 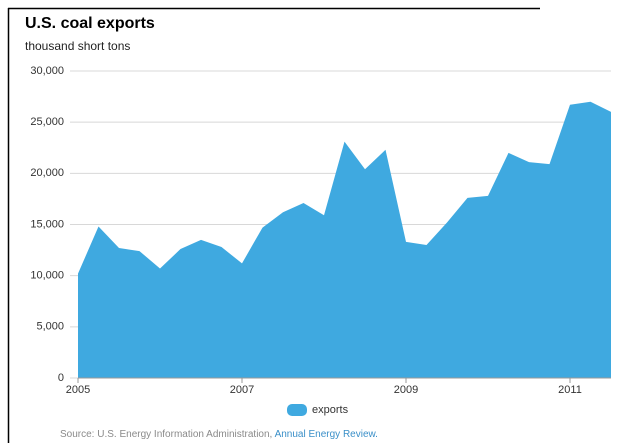 What do you see at coordinates (242, 390) in the screenshot?
I see `x-tick-label: 2007` at bounding box center [242, 390].